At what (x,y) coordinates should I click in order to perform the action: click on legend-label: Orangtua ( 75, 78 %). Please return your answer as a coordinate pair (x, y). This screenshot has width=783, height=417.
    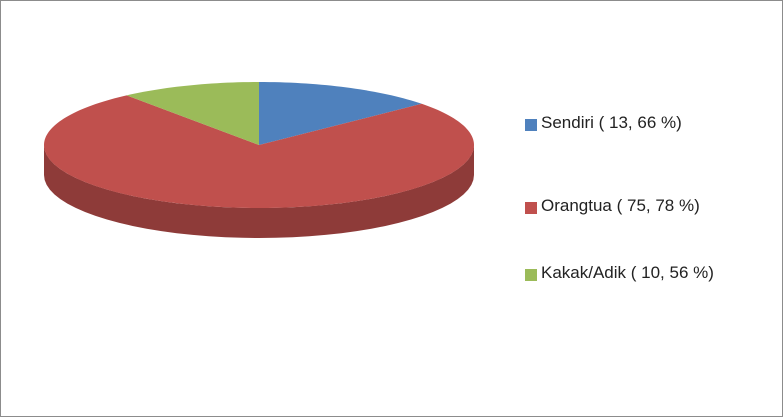
    Looking at the image, I should click on (620, 205).